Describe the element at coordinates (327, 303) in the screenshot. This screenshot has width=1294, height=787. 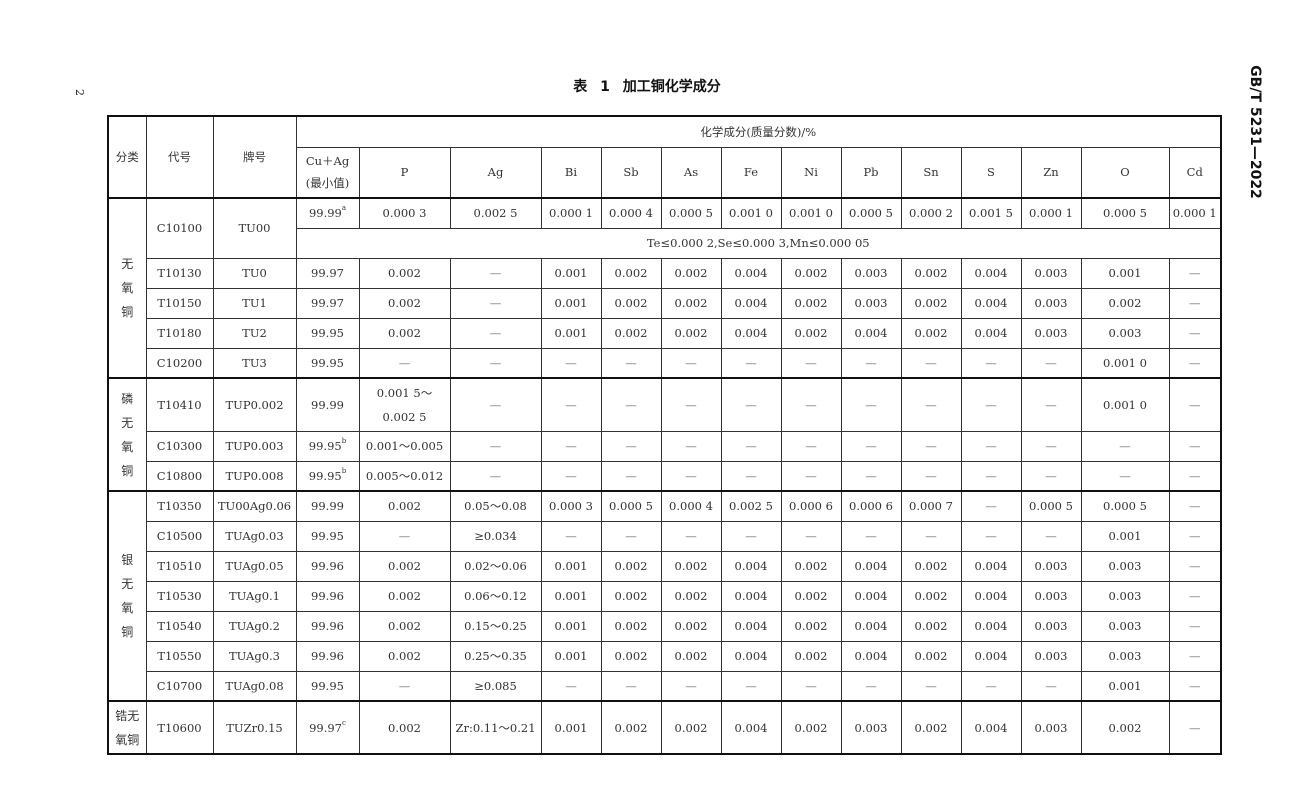
I see `value-cell: 99.97` at that location.